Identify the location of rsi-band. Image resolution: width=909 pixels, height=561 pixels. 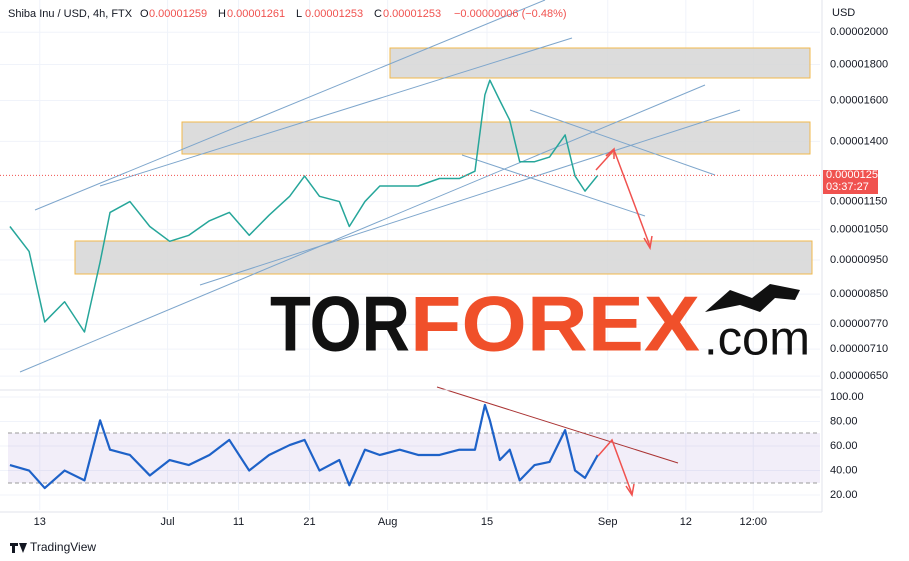
(414, 458).